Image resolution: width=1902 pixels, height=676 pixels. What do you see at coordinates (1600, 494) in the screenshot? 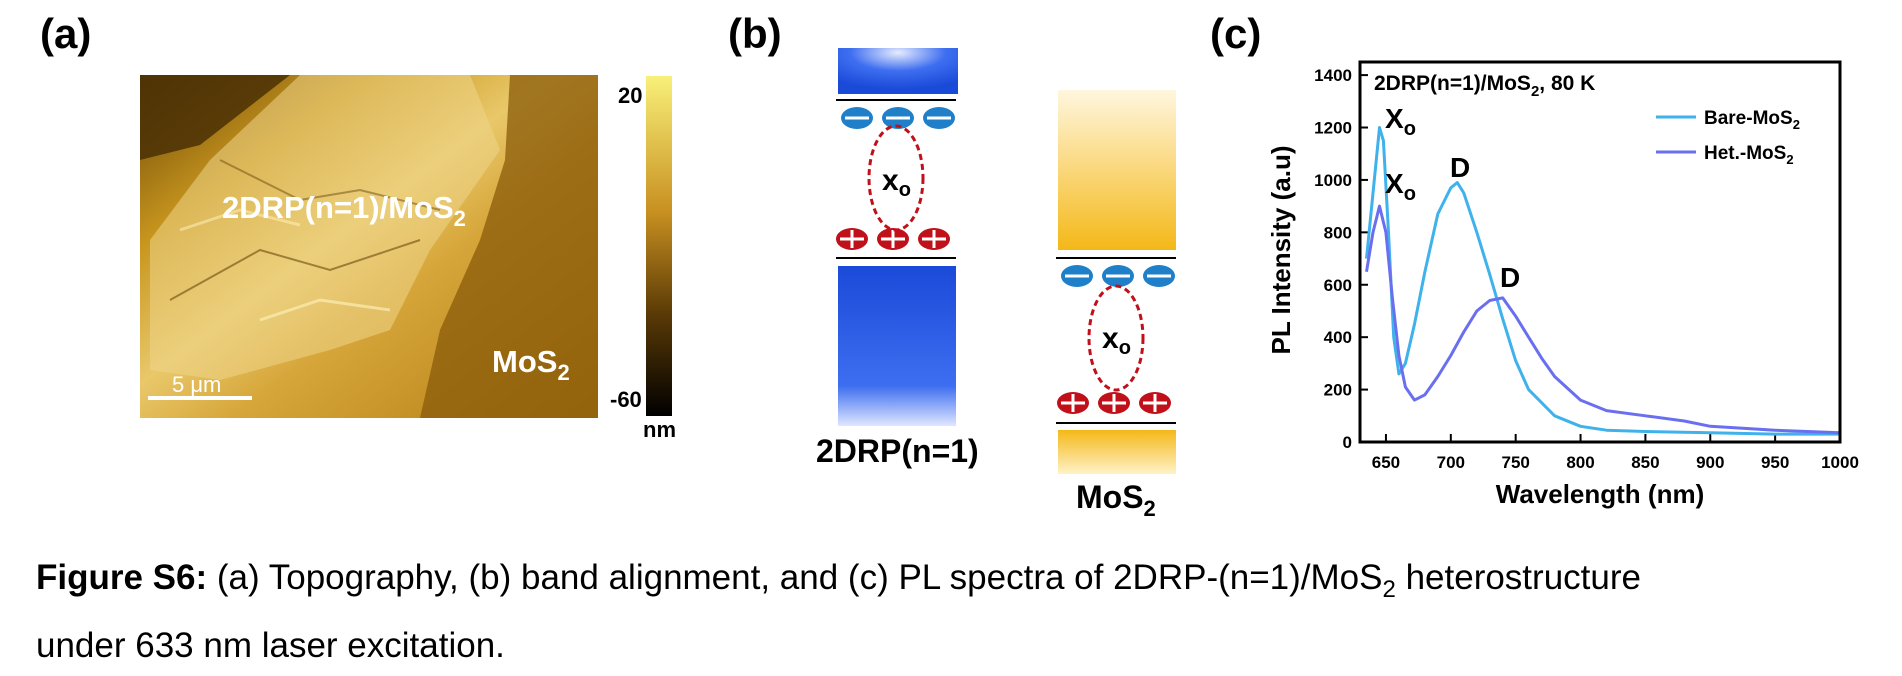
I see `x-axis-label: Wavelength (nm)` at bounding box center [1600, 494].